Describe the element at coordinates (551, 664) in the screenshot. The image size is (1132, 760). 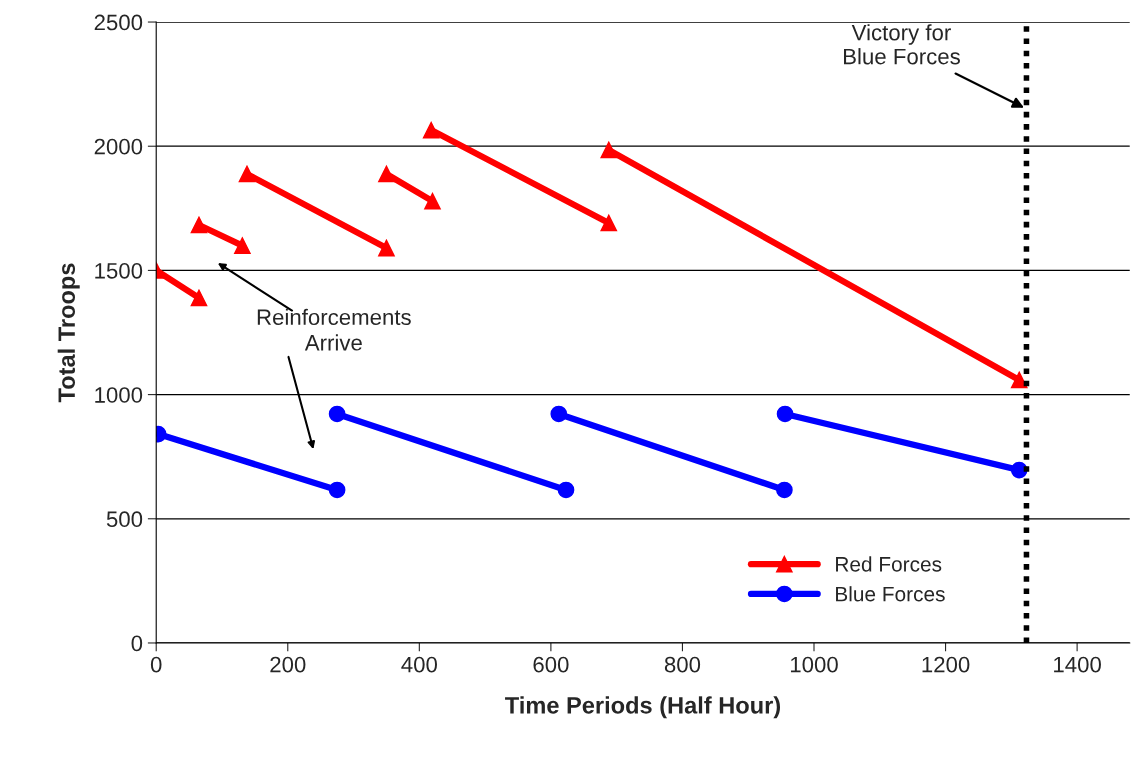
I see `x-tick-label: 600` at that location.